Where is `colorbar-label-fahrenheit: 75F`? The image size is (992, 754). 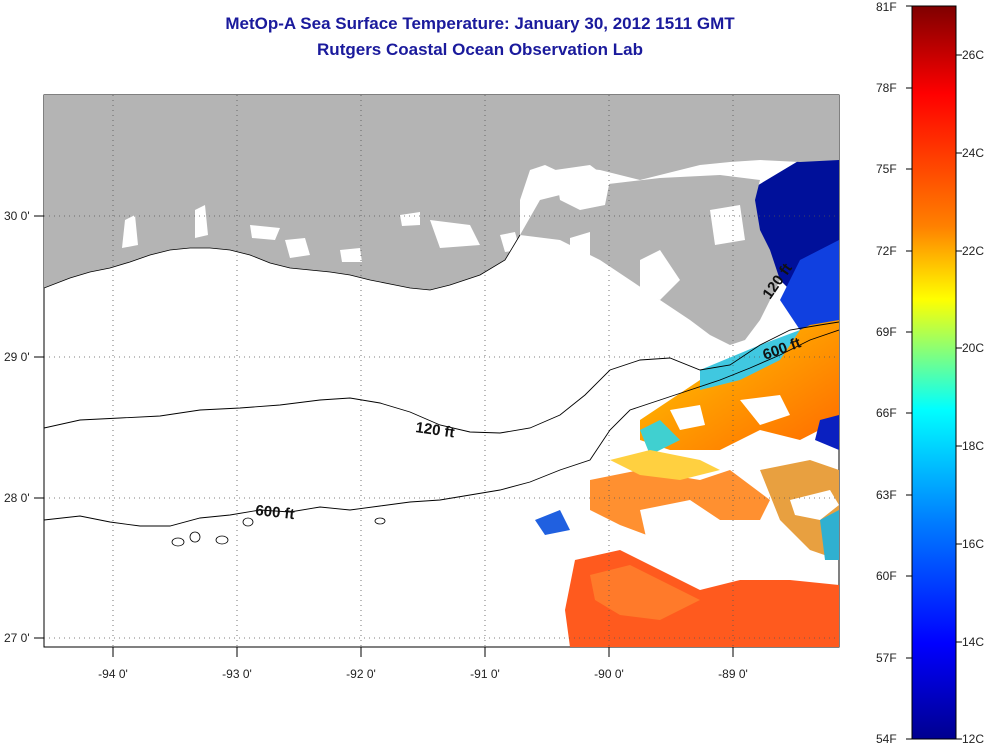
colorbar-label-fahrenheit: 75F is located at coordinates (886, 169).